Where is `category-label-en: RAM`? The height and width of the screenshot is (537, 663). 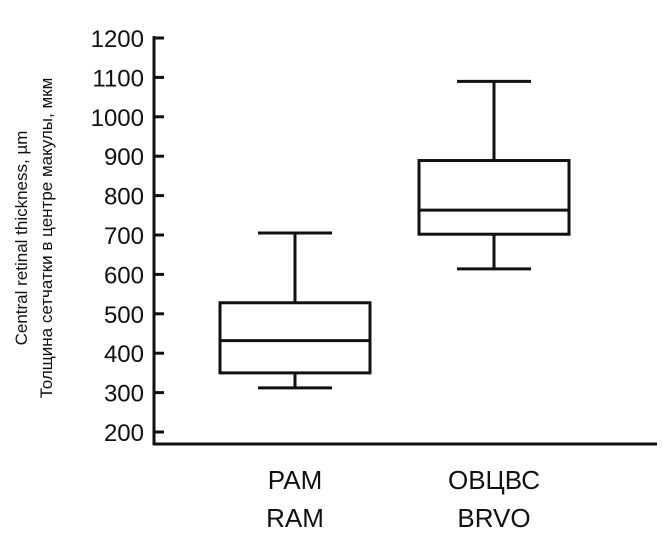 category-label-en: RAM is located at coordinates (295, 518).